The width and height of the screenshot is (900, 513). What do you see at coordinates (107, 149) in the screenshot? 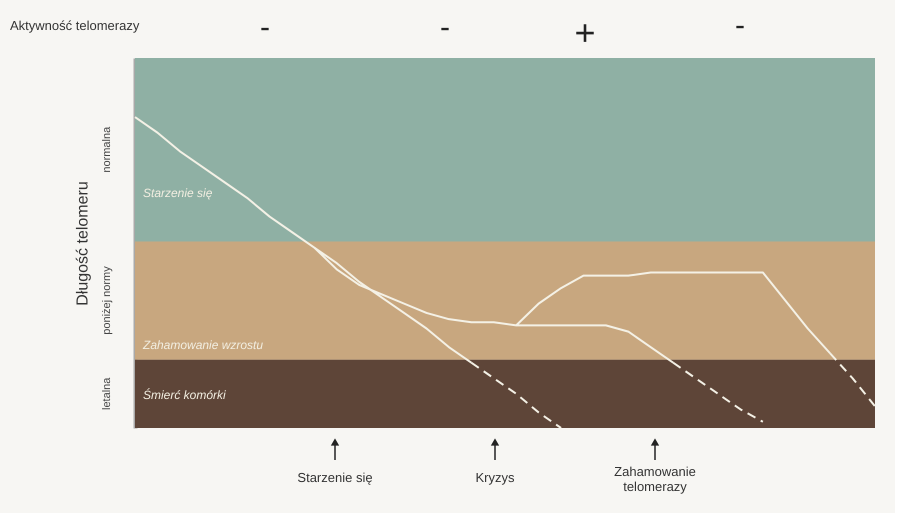
I see `band-label: normalna` at bounding box center [107, 149].